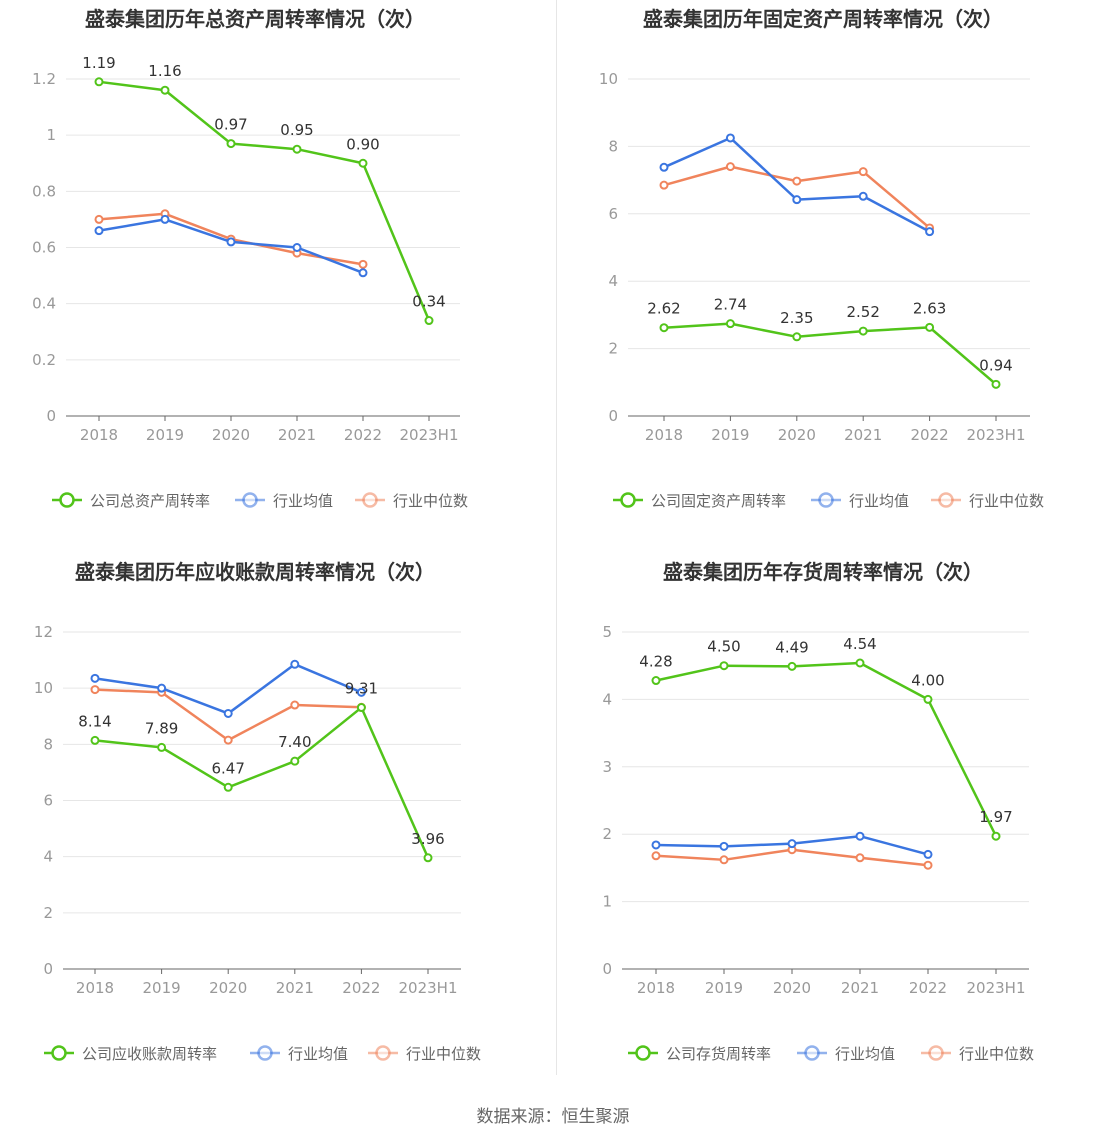 The image size is (1106, 1142). Describe the element at coordinates (791, 647) in the screenshot. I see `data-label: 4.49` at that location.